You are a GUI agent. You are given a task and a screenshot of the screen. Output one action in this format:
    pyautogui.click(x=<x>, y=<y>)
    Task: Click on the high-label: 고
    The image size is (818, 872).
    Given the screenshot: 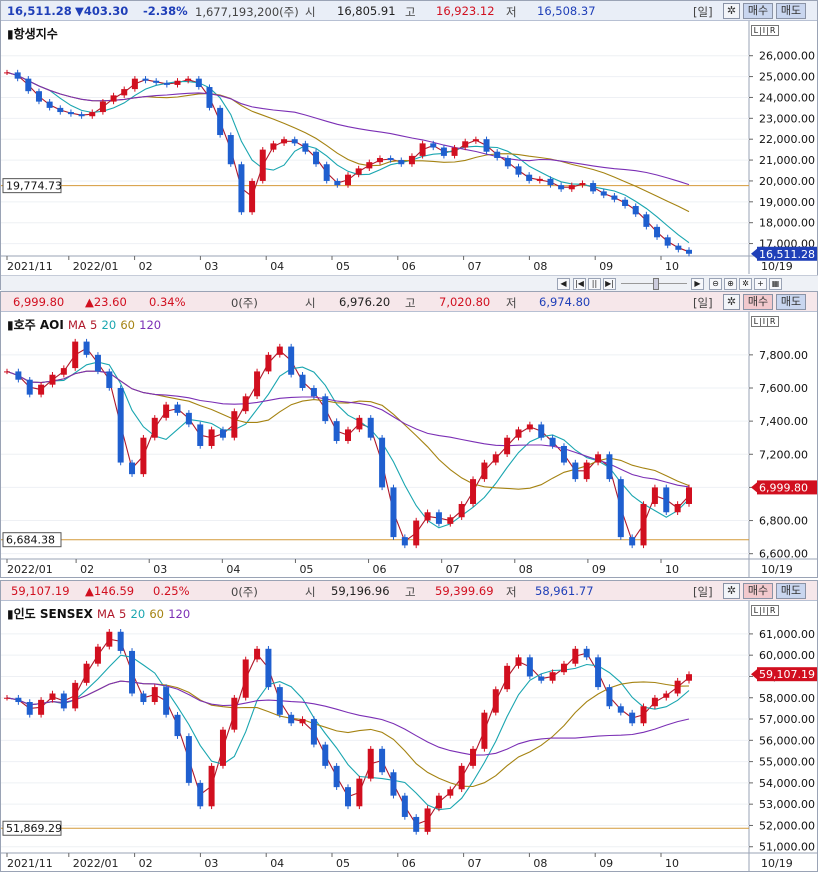 What is the action you would take?
    pyautogui.click(x=410, y=303)
    